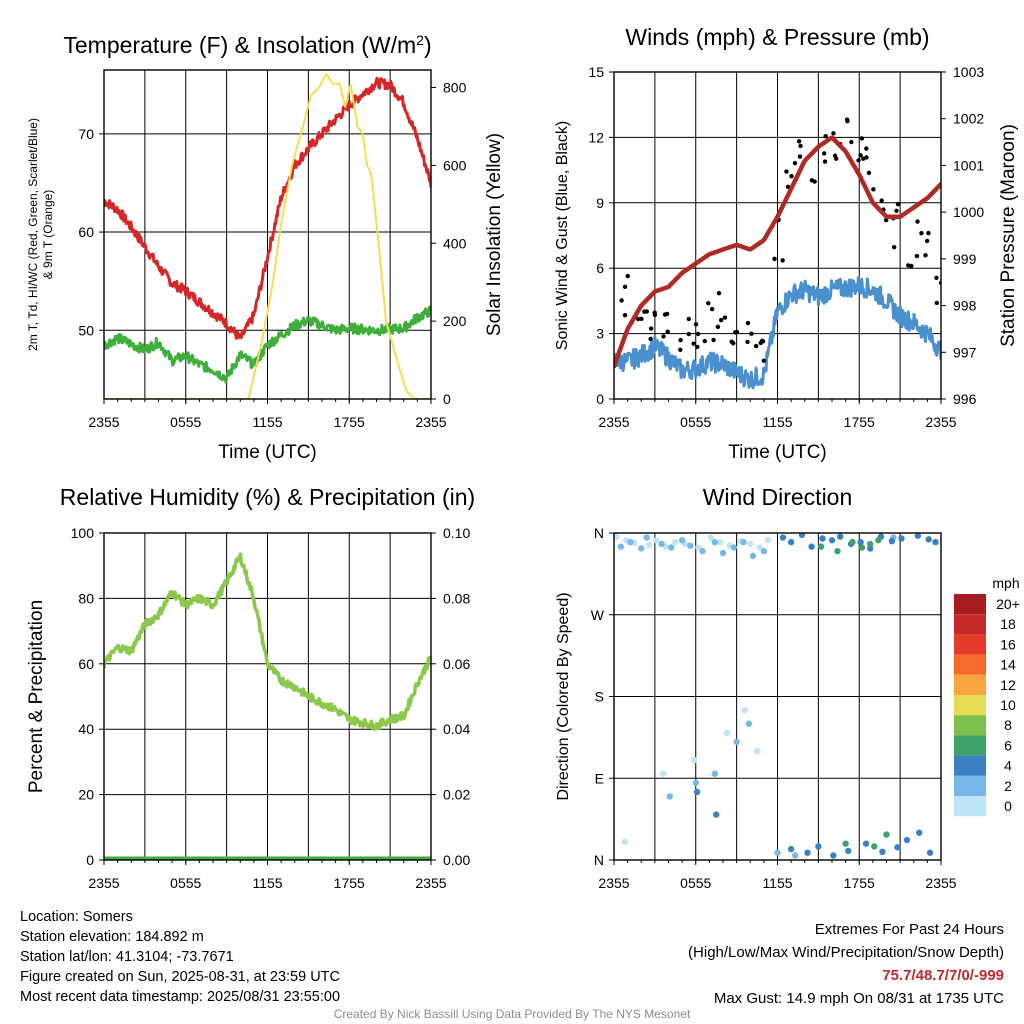 This screenshot has height=1024, width=1024. What do you see at coordinates (1008, 705) in the screenshot?
I see `legend-label: 10` at bounding box center [1008, 705].